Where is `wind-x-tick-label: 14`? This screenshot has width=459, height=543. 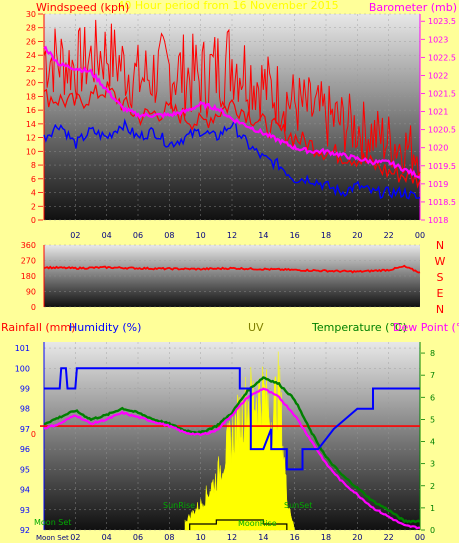 wind-x-tick-label: 14 is located at coordinates (263, 235).